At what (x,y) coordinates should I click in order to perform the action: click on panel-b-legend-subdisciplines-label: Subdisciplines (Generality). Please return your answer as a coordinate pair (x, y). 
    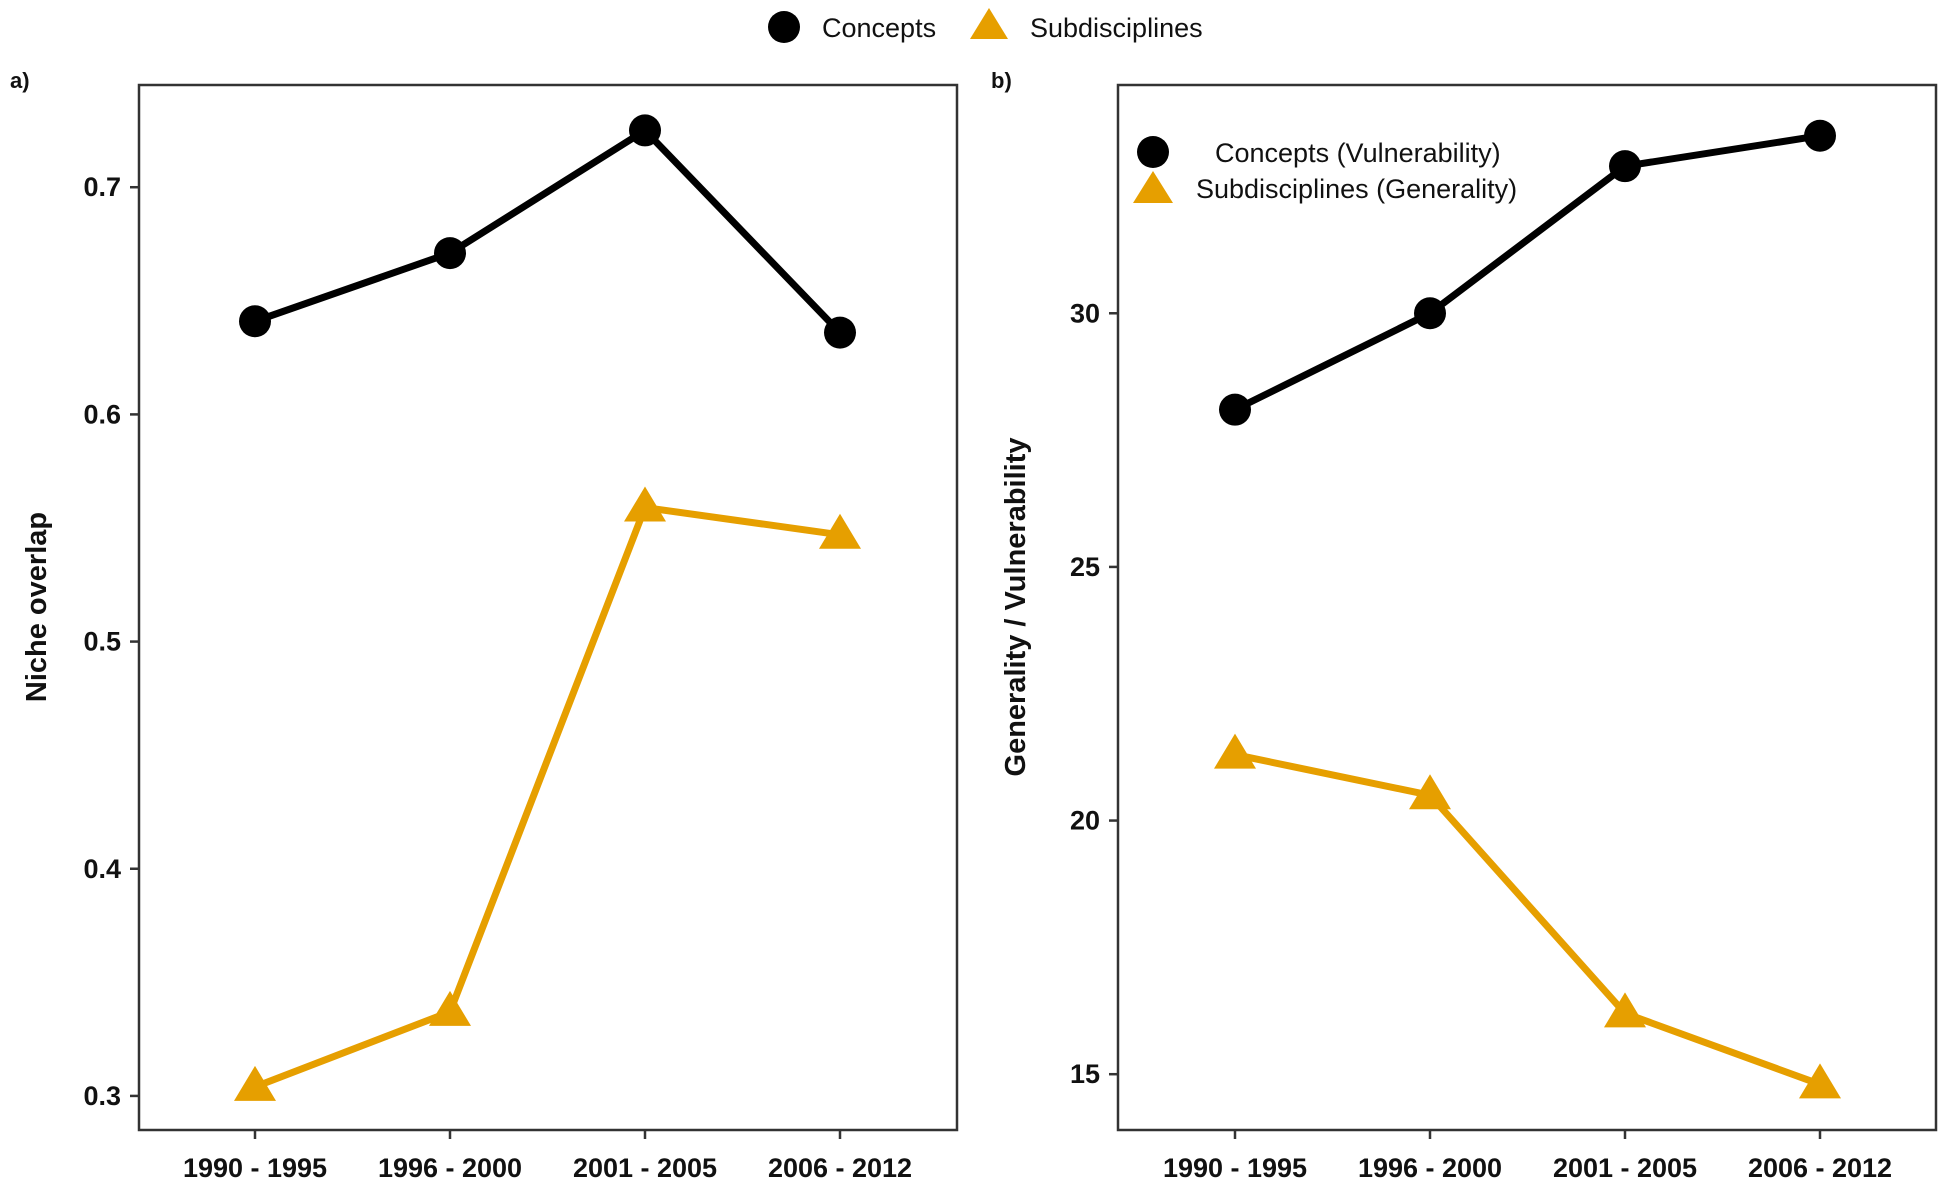
    Looking at the image, I should click on (1356, 189).